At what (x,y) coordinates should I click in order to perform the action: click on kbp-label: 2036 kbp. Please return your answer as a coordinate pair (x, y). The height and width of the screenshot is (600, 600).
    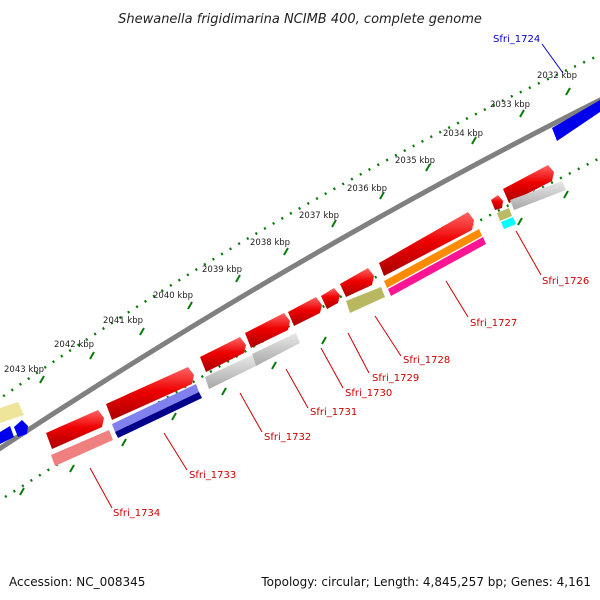
    Looking at the image, I should click on (367, 189).